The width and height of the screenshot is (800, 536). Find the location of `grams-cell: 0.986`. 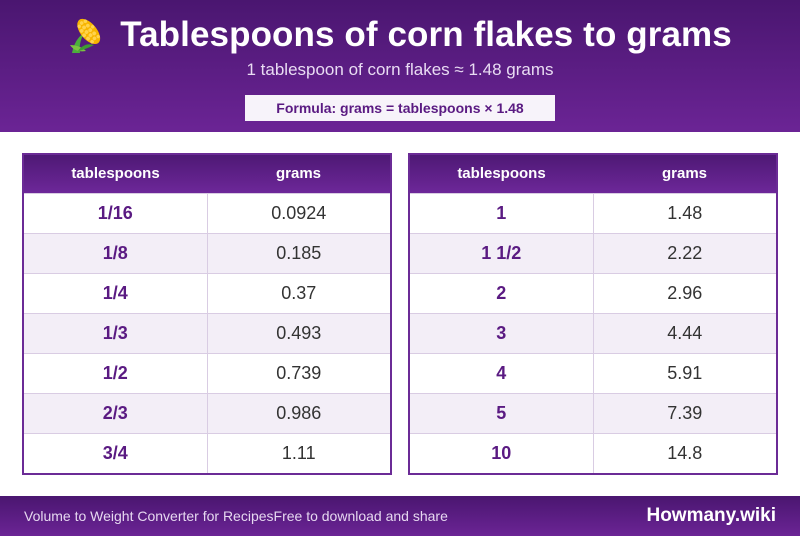

grams-cell: 0.986 is located at coordinates (299, 413).